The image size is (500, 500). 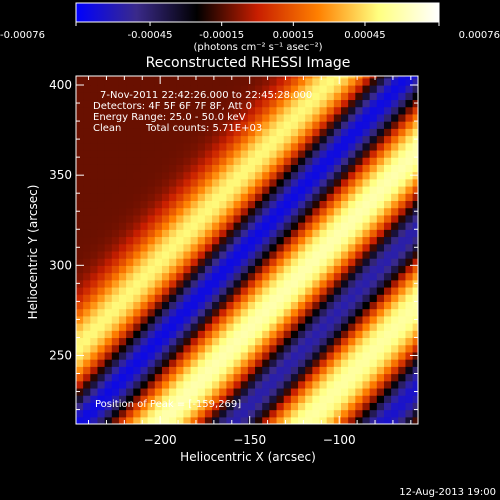 I want to click on footer-date: 12-Aug-2013 19:00, so click(x=447, y=492).